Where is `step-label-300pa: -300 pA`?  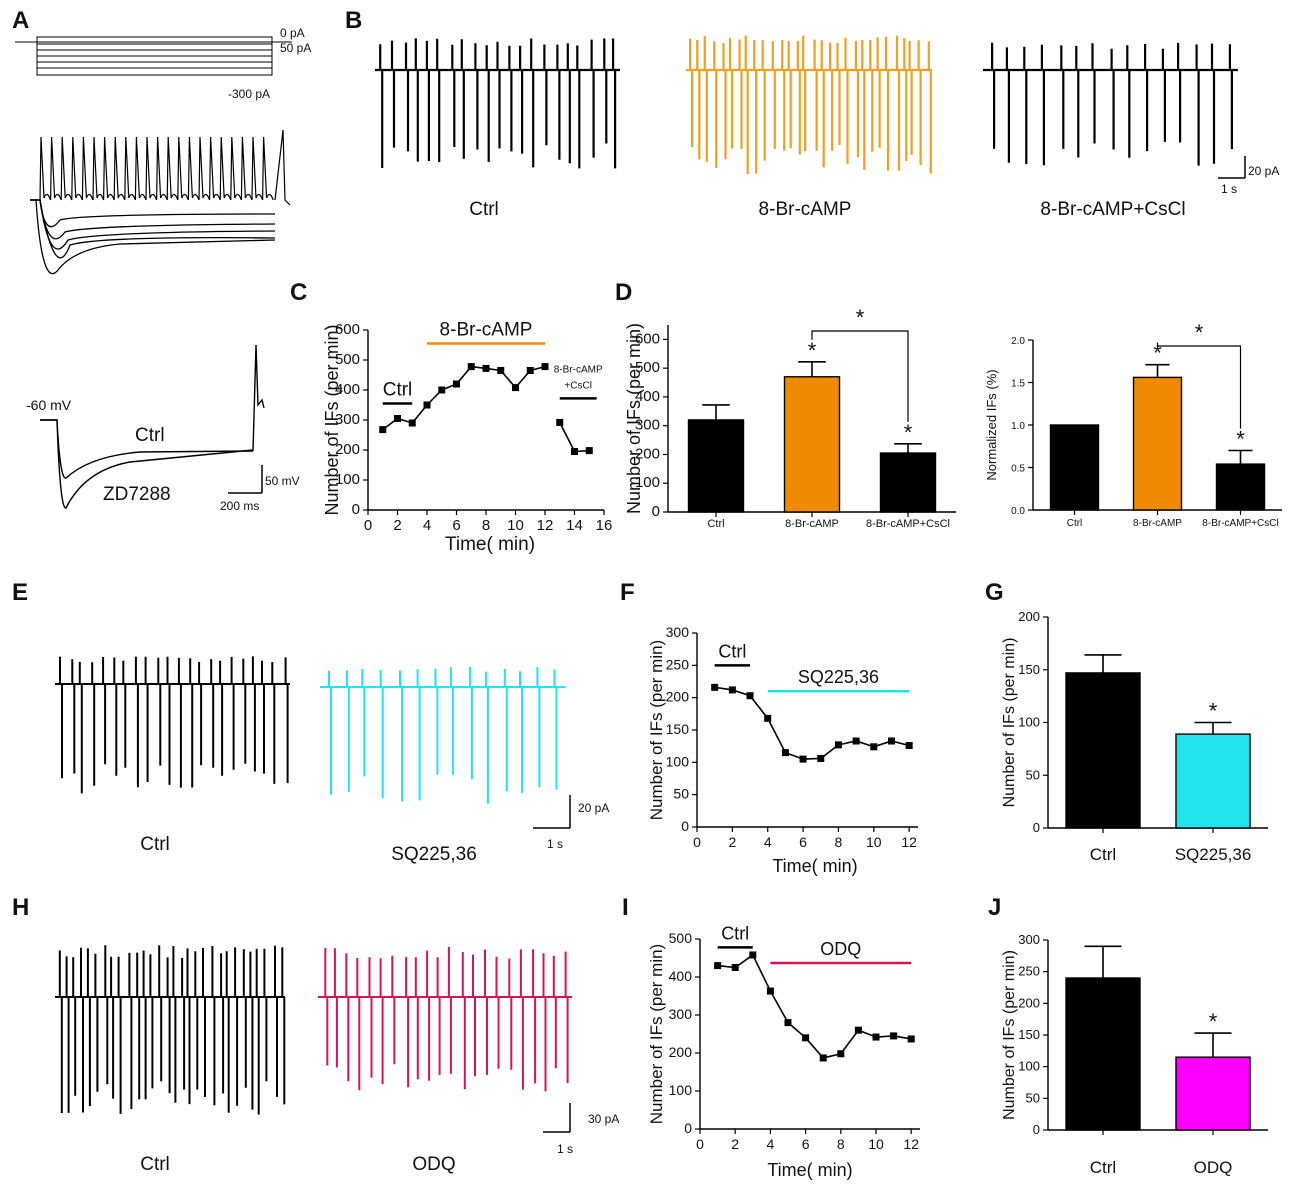 step-label-300pa: -300 pA is located at coordinates (249, 94).